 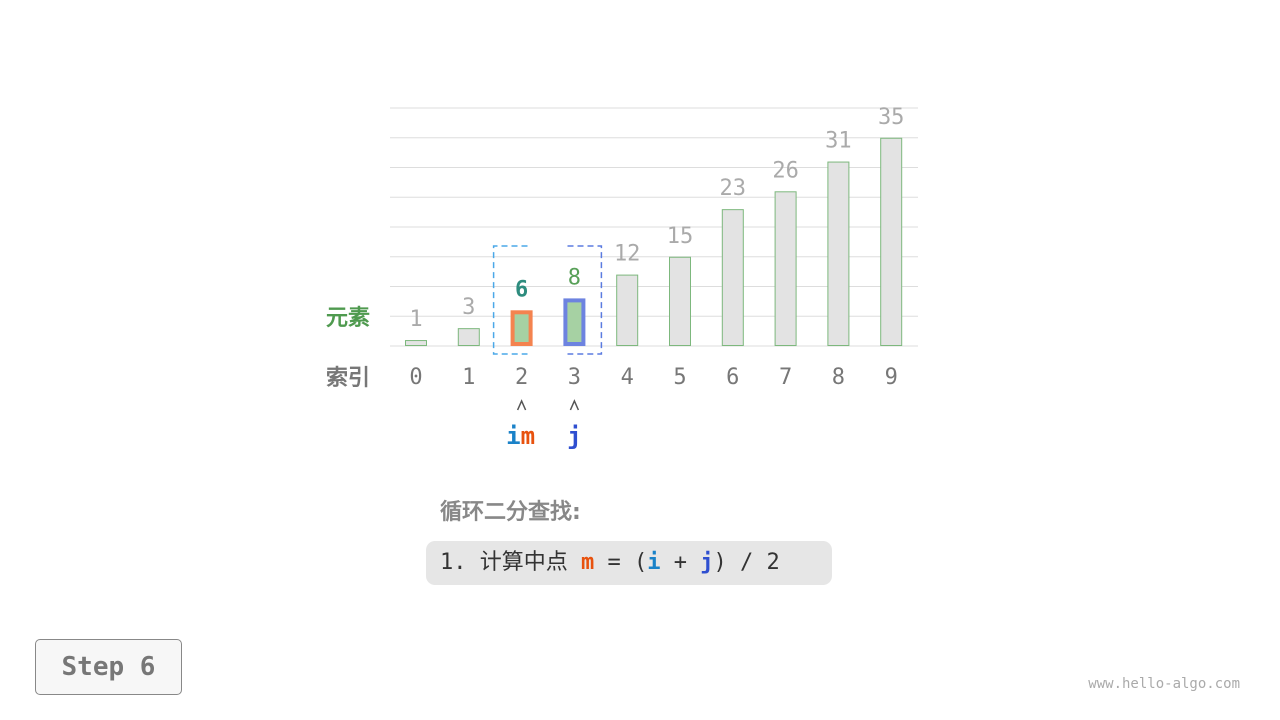 What do you see at coordinates (732, 377) in the screenshot?
I see `index-tick: 6` at bounding box center [732, 377].